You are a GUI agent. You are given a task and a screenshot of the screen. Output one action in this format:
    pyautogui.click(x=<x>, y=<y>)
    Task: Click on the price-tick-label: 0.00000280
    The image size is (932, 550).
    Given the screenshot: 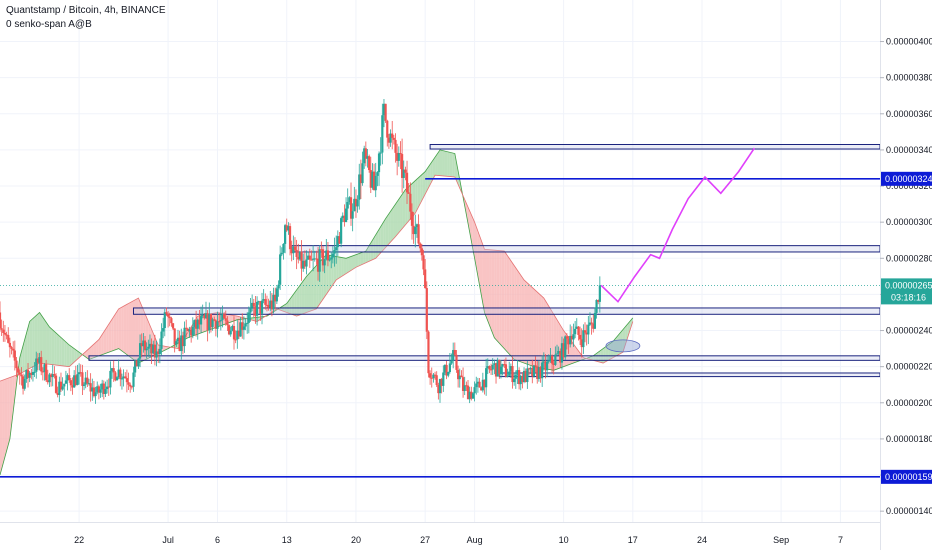 What is the action you would take?
    pyautogui.click(x=909, y=258)
    